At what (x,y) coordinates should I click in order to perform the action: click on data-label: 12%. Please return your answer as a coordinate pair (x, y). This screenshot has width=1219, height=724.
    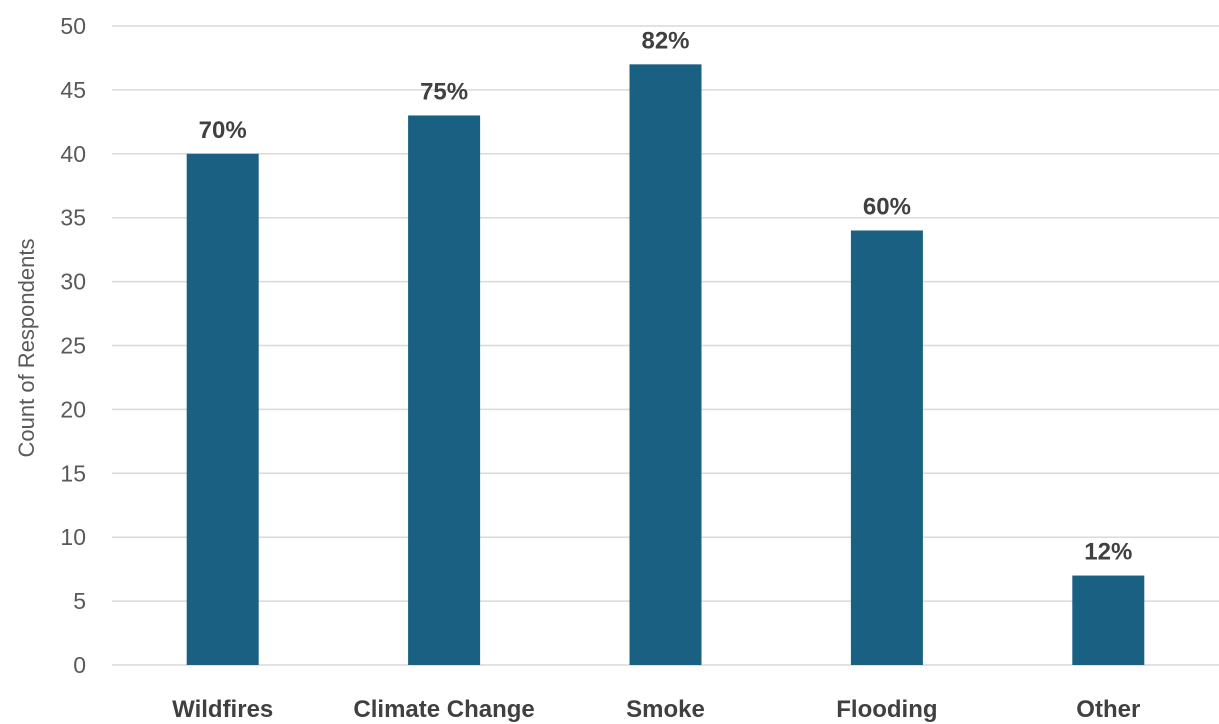
    Looking at the image, I should click on (1108, 552).